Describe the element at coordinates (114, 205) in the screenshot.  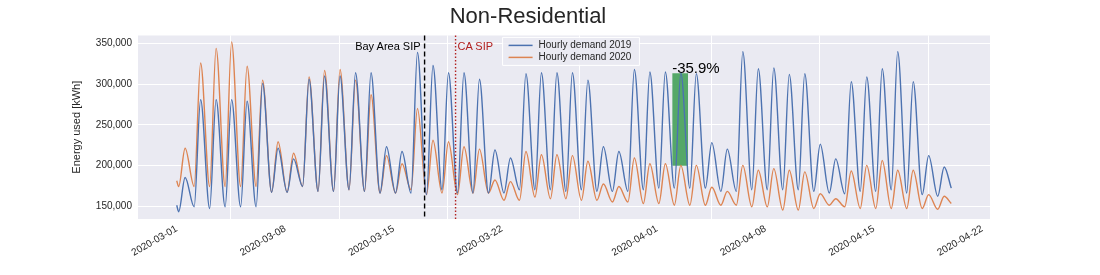
I see `y-tick-label: 150,000` at that location.